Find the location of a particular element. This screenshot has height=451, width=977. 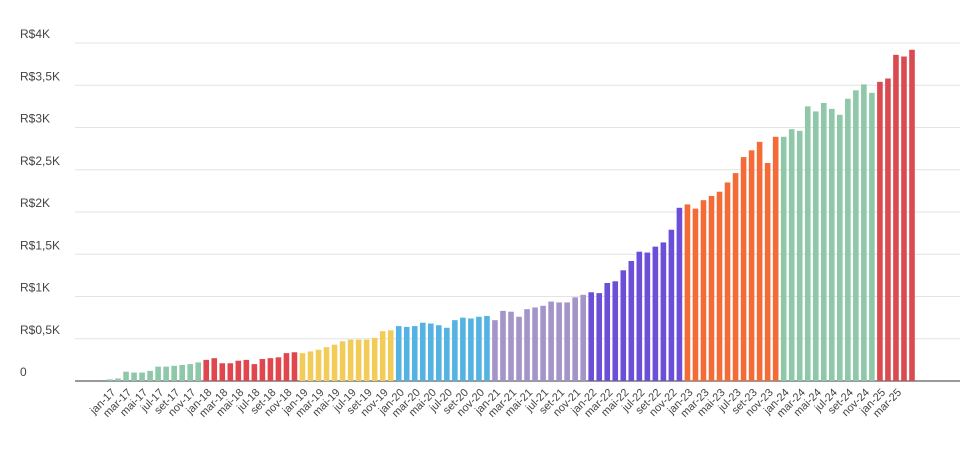

y-tick-label: R$2,5K is located at coordinates (40, 161).